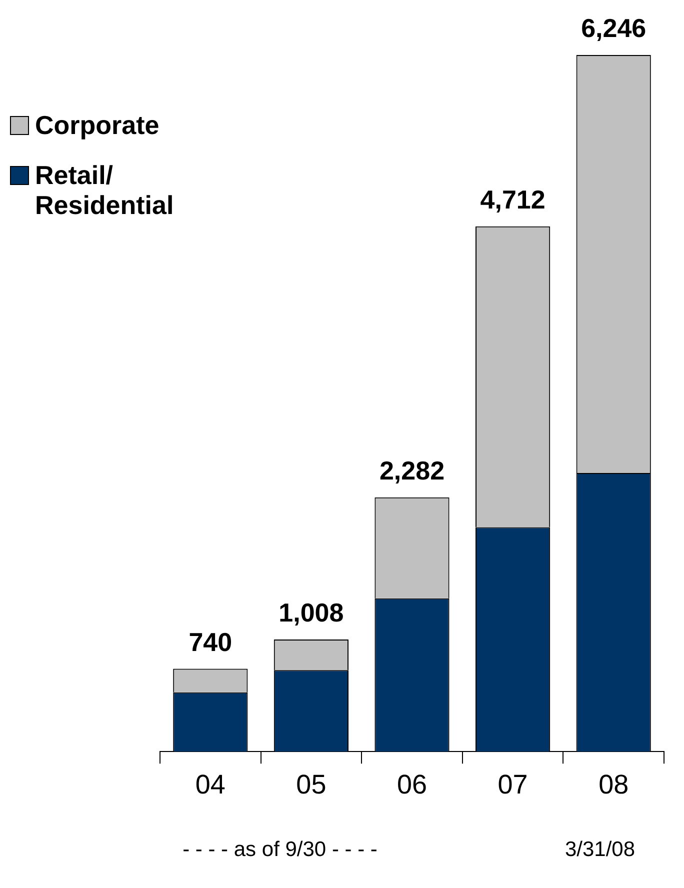  I want to click on annotation: 1,008, so click(311, 613).